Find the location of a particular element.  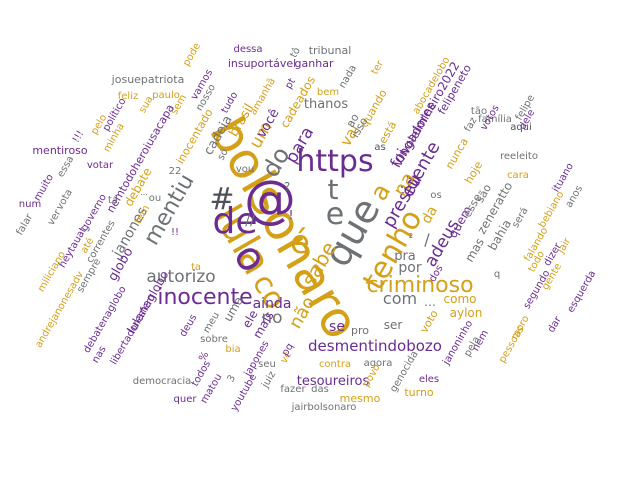

word-76: família is located at coordinates (495, 119).